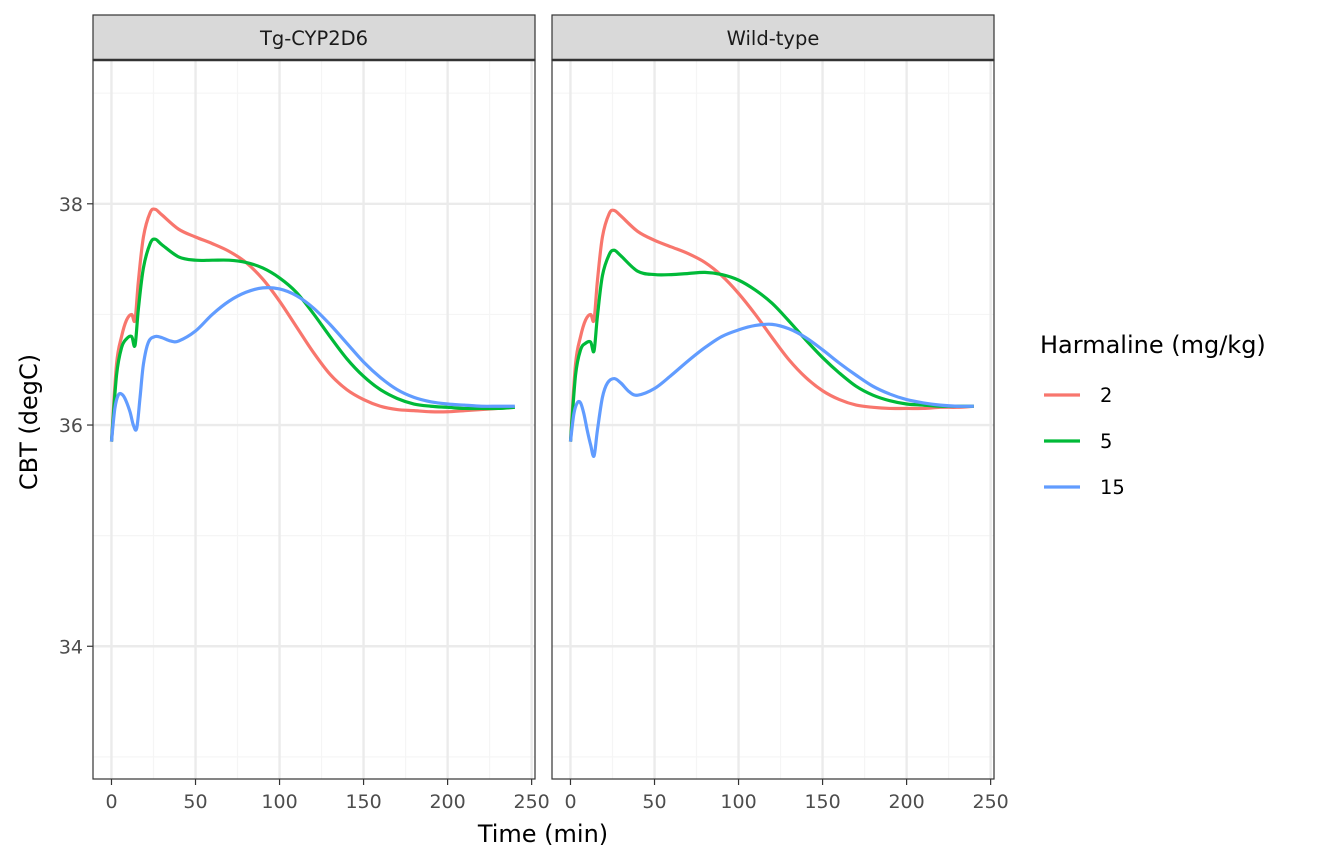 The height and width of the screenshot is (864, 1344). What do you see at coordinates (1153, 415) in the screenshot?
I see `legend: Harmaline (mg/kg) 2 5 15` at bounding box center [1153, 415].